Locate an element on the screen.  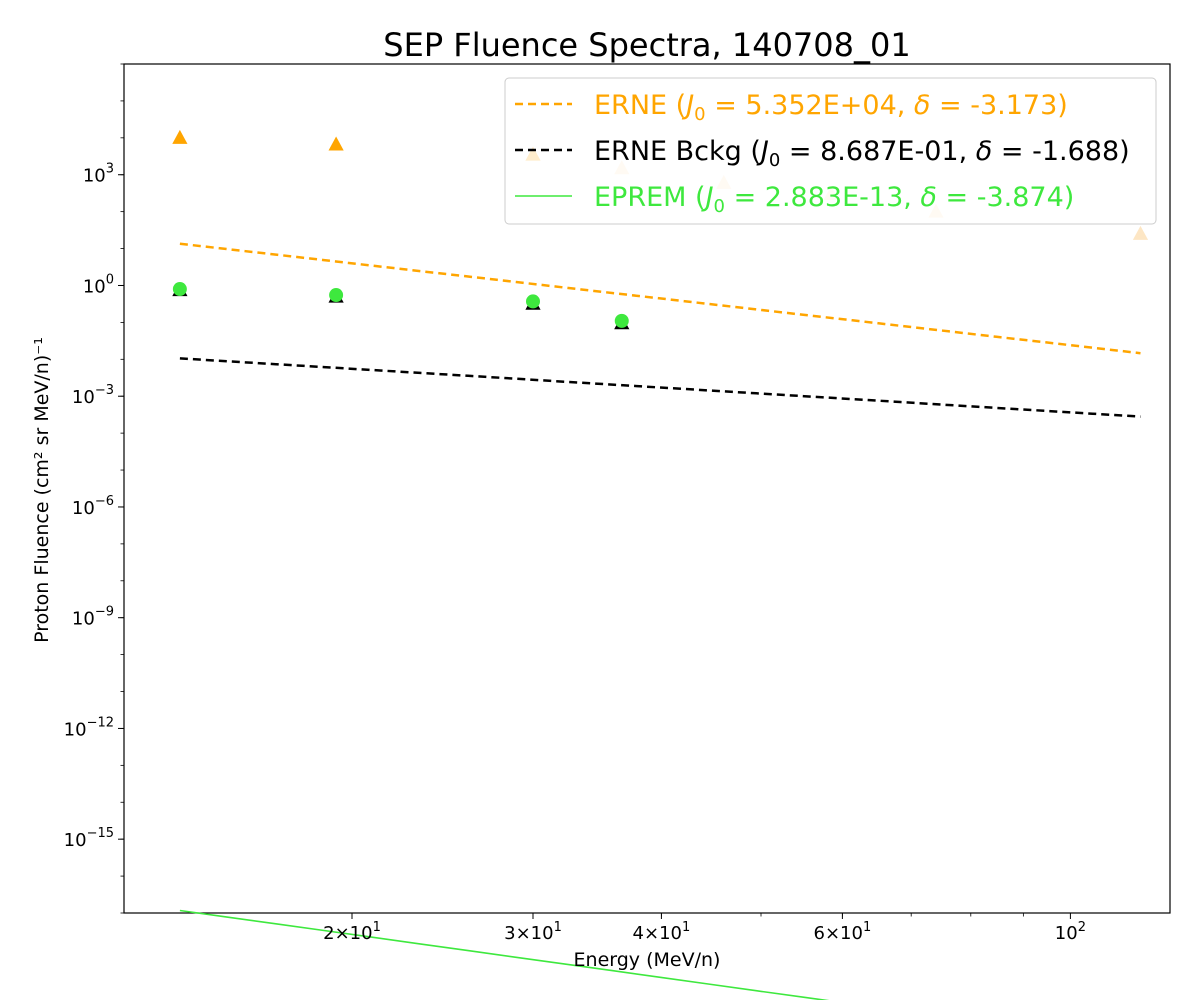
legend-box is located at coordinates (830, 151).